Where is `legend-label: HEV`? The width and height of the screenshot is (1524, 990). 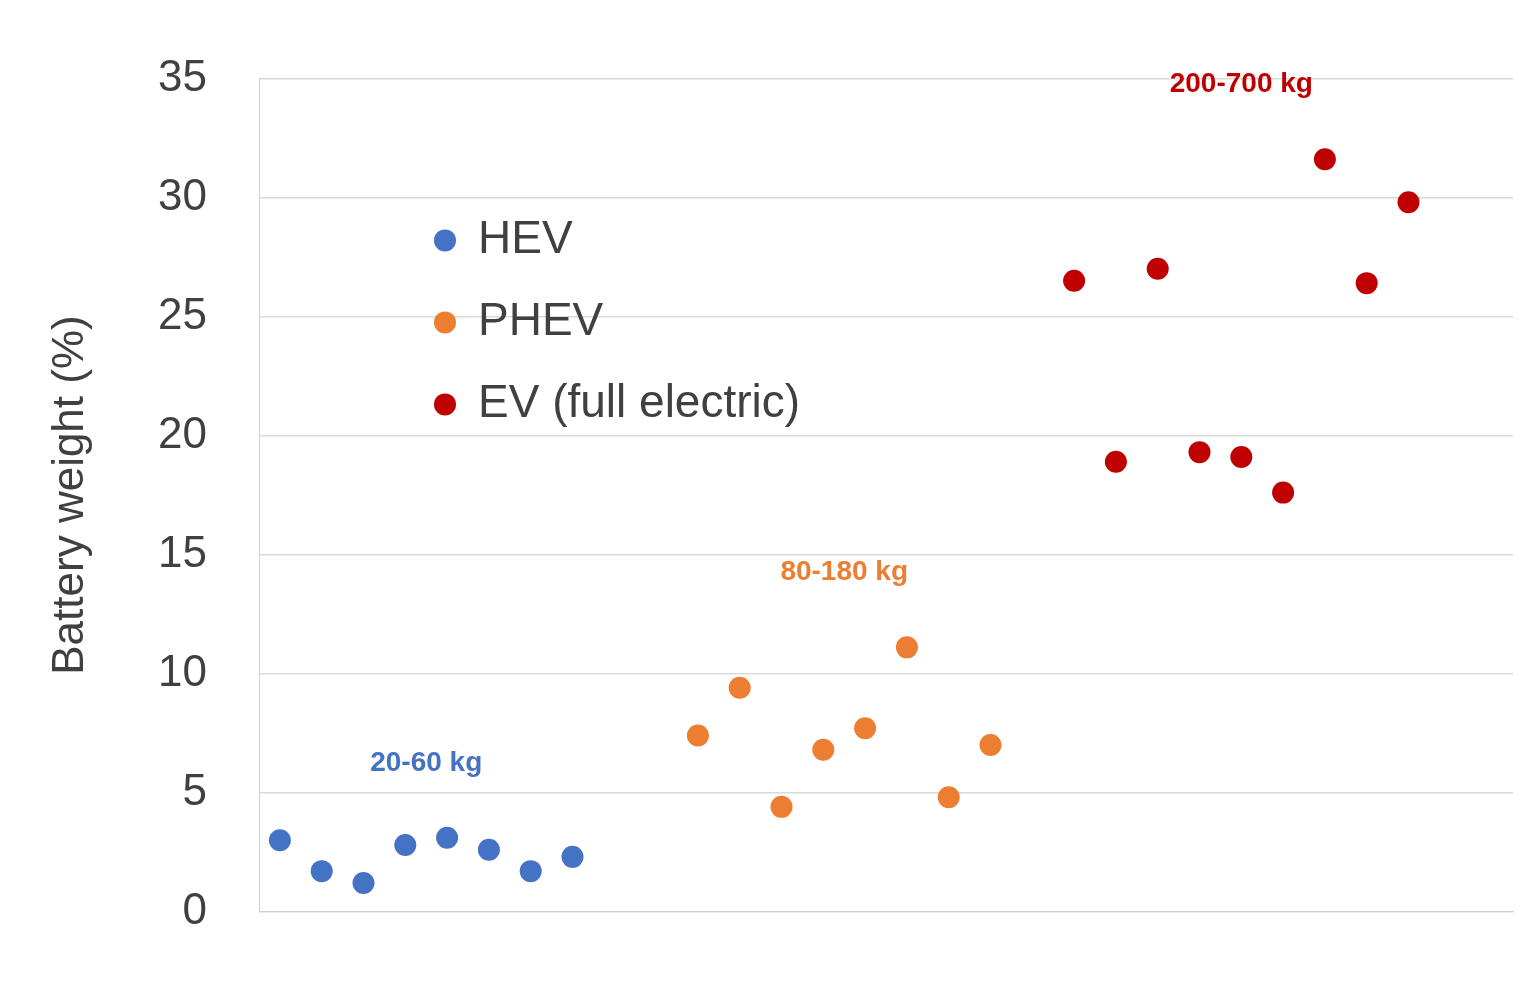 legend-label: HEV is located at coordinates (525, 237).